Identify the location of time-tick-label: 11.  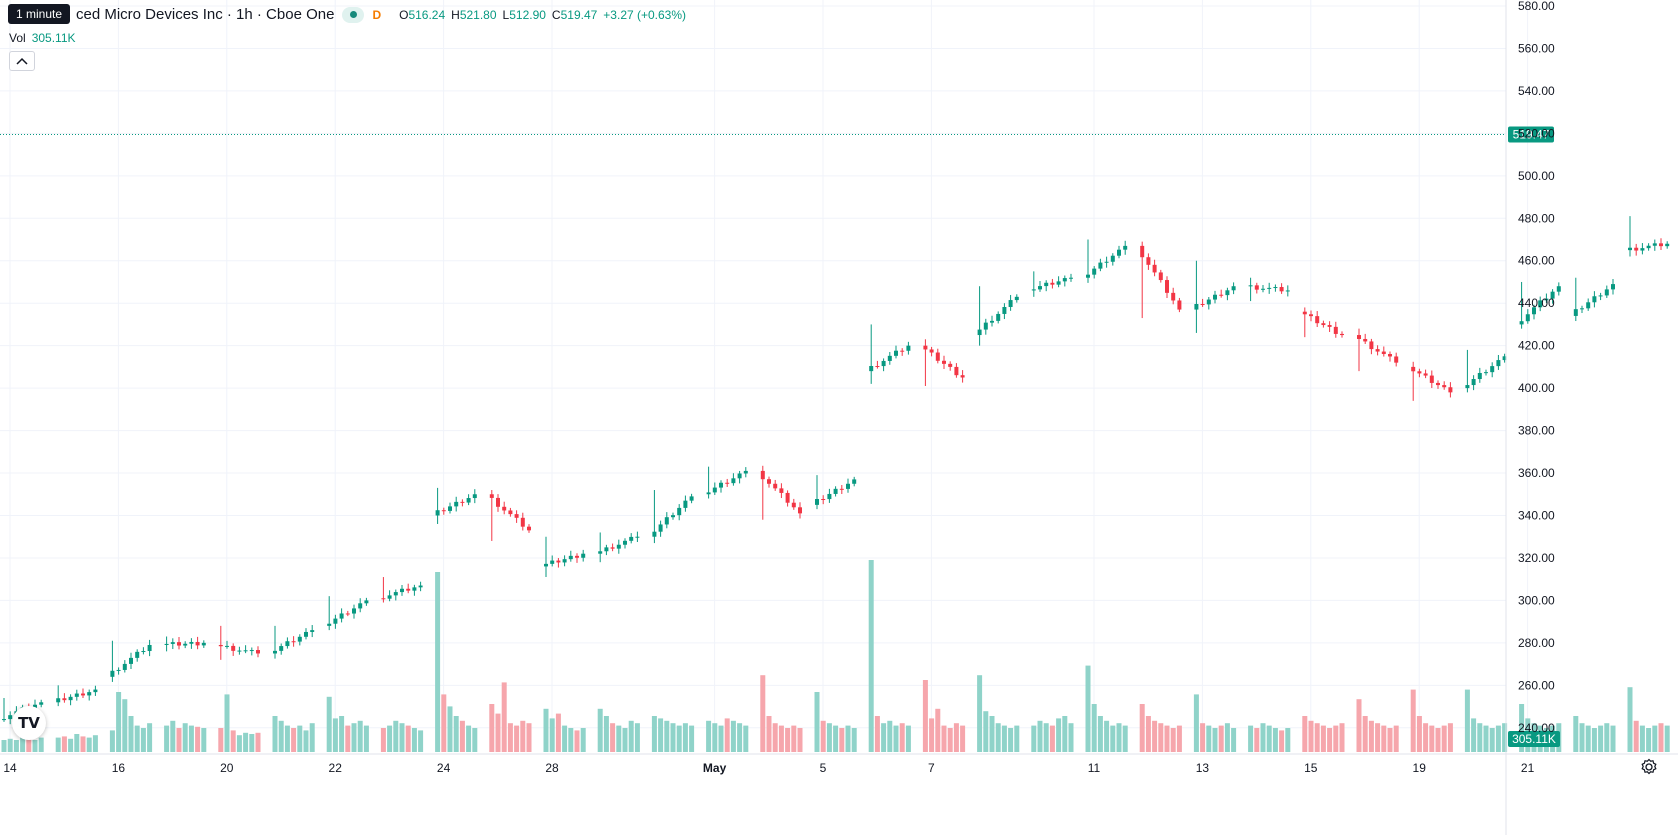
(1094, 768).